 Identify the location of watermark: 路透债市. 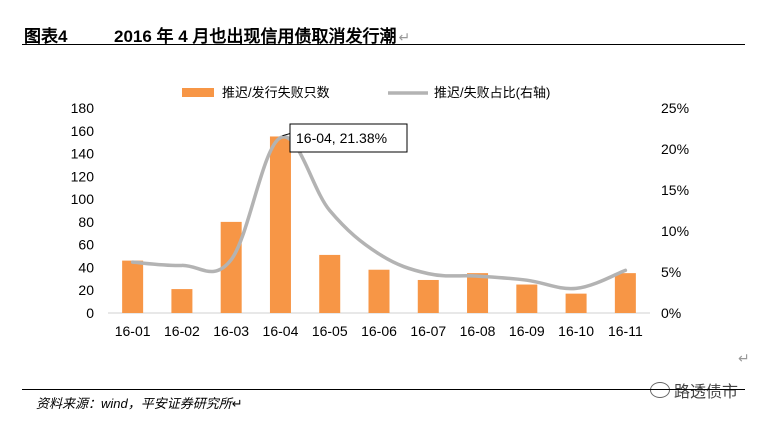
(694, 390).